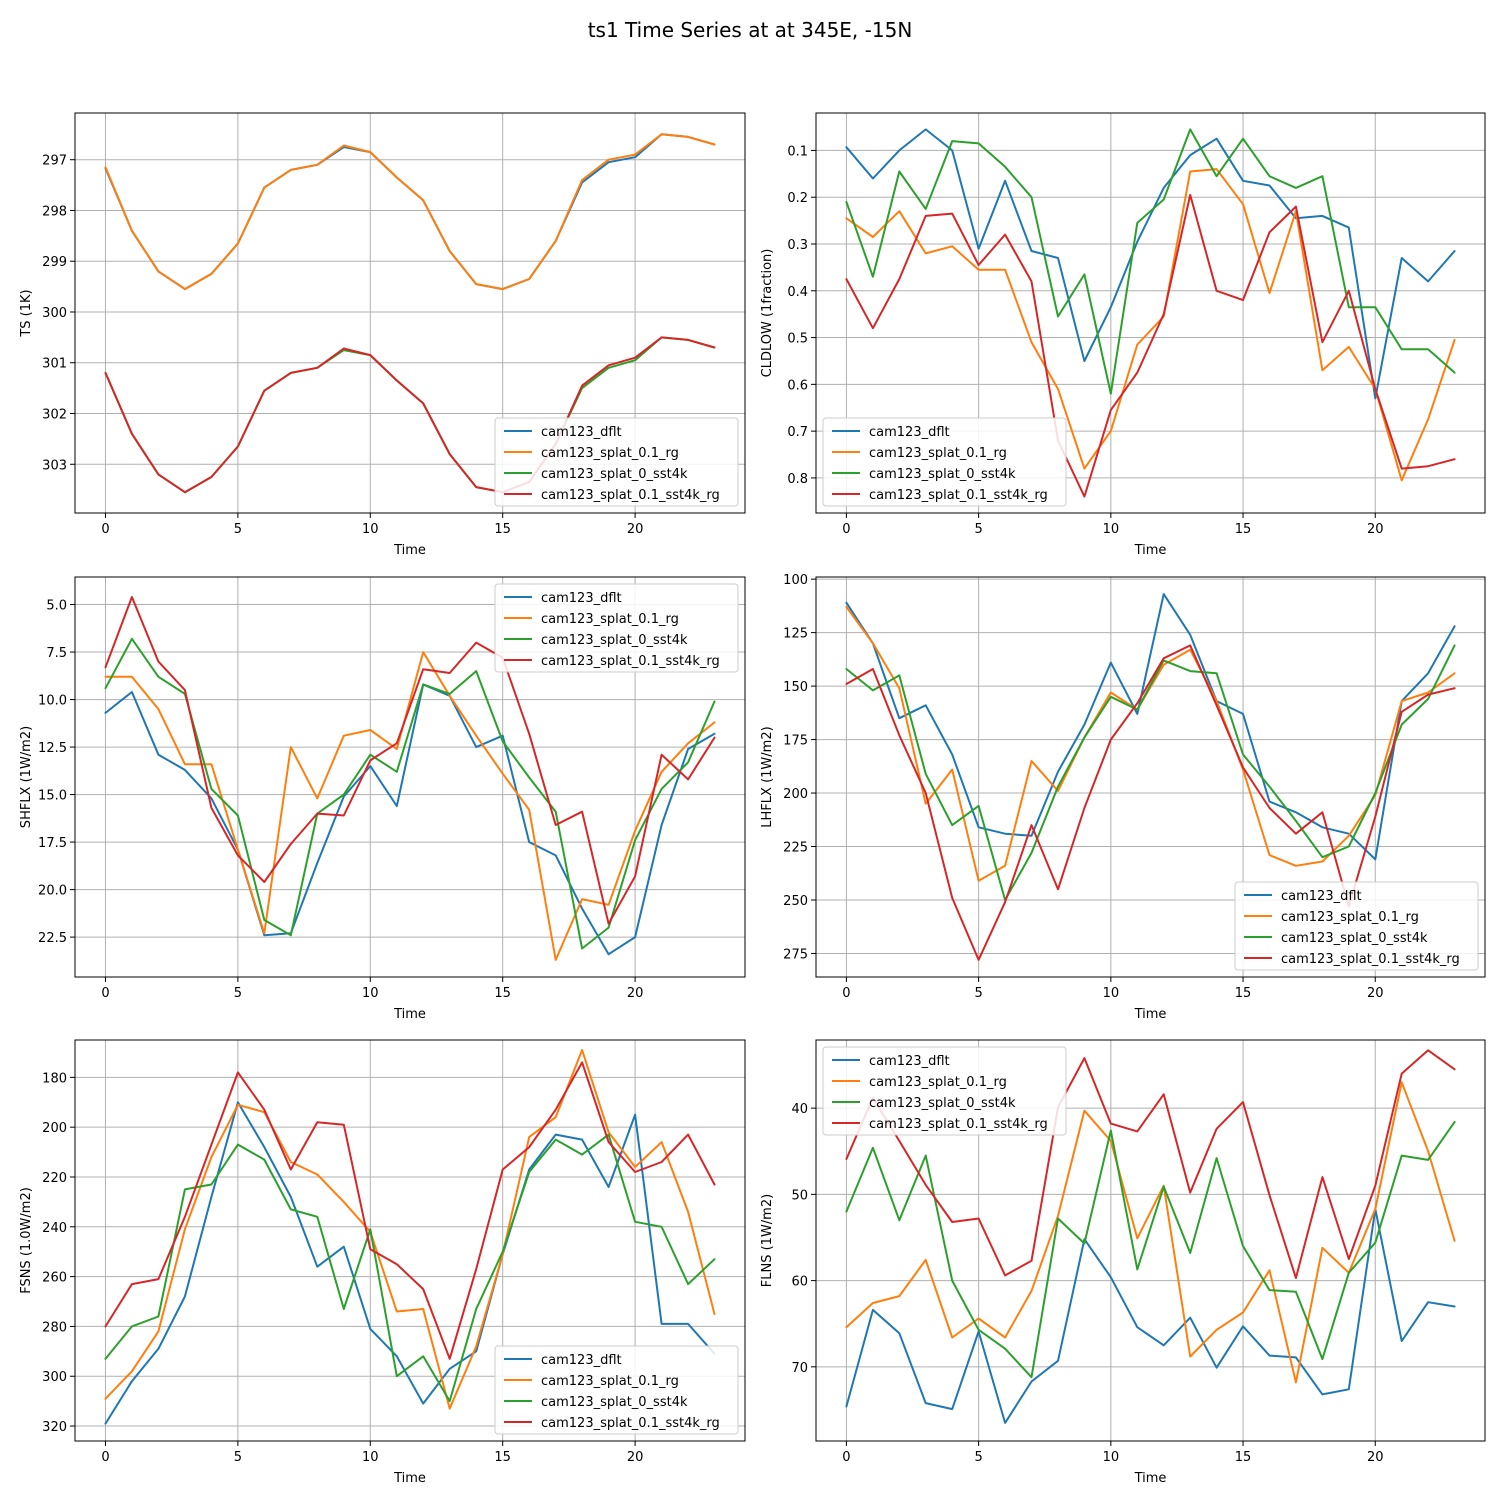  I want to click on y-tick-label: 50, so click(799, 1195).